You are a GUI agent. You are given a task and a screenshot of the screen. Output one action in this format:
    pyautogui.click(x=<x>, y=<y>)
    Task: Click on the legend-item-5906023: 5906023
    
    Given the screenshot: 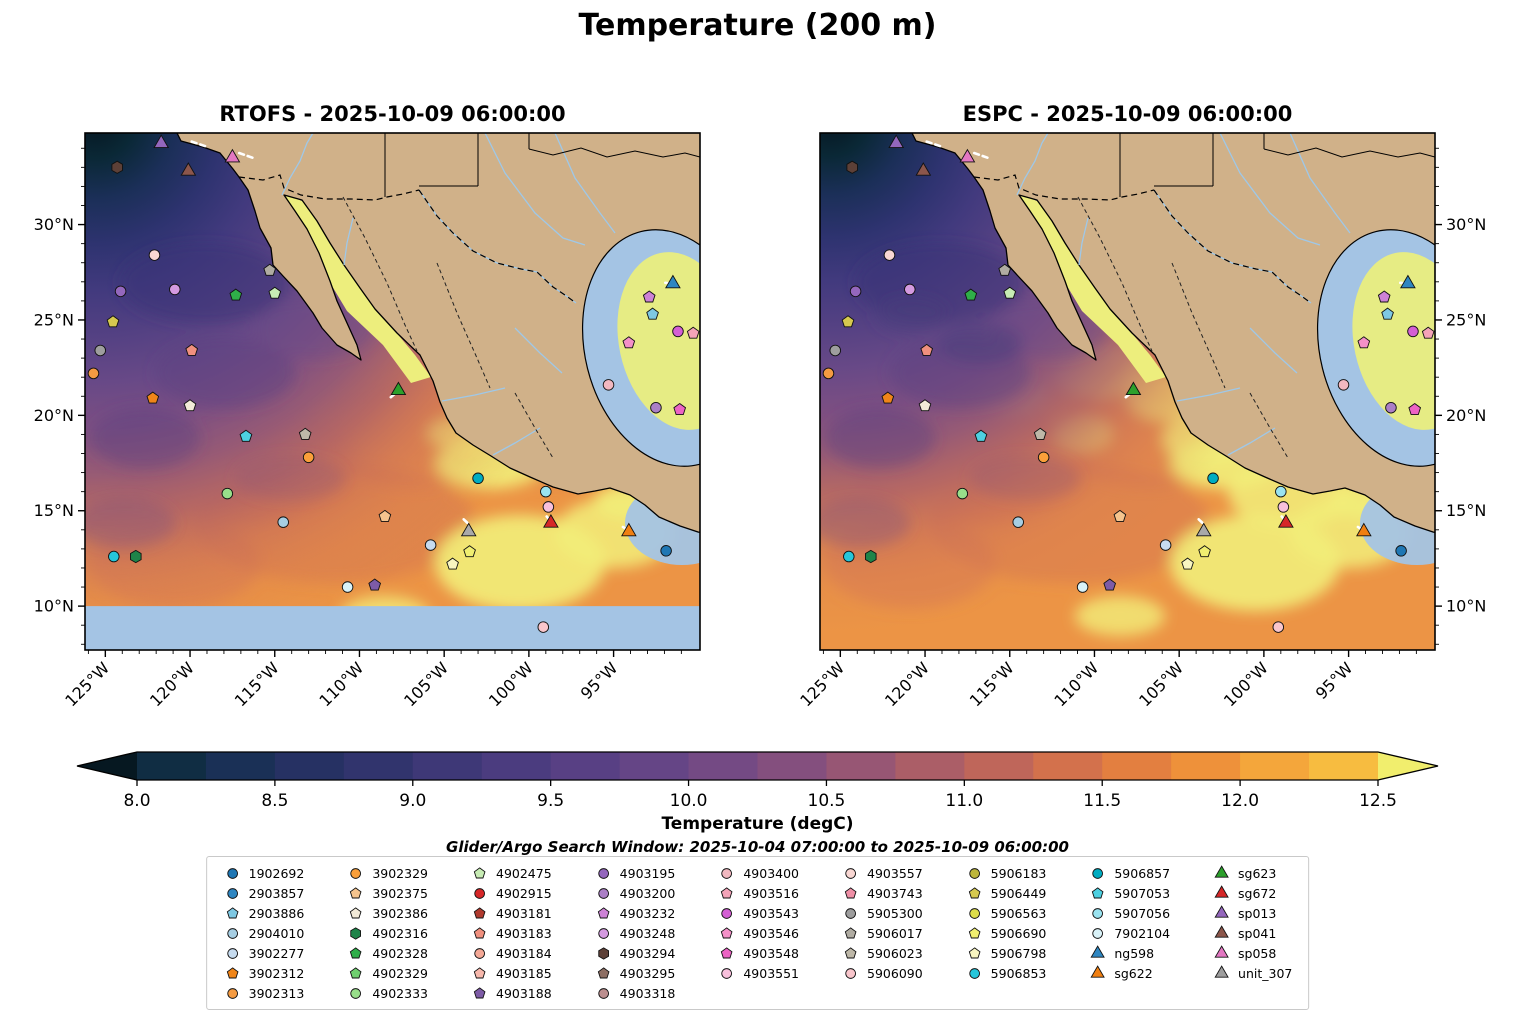 What is the action you would take?
    pyautogui.click(x=882, y=953)
    